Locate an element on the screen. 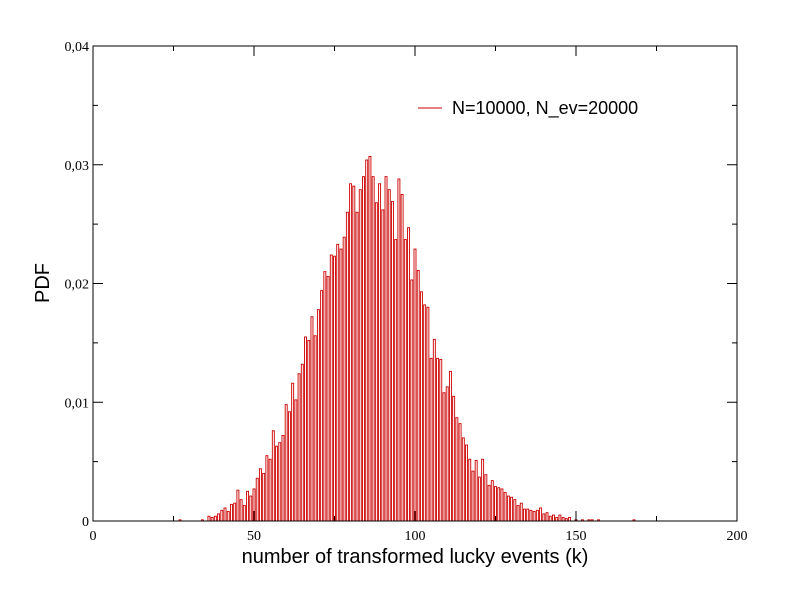  y-tick-label: 0,04 is located at coordinates (77, 47).